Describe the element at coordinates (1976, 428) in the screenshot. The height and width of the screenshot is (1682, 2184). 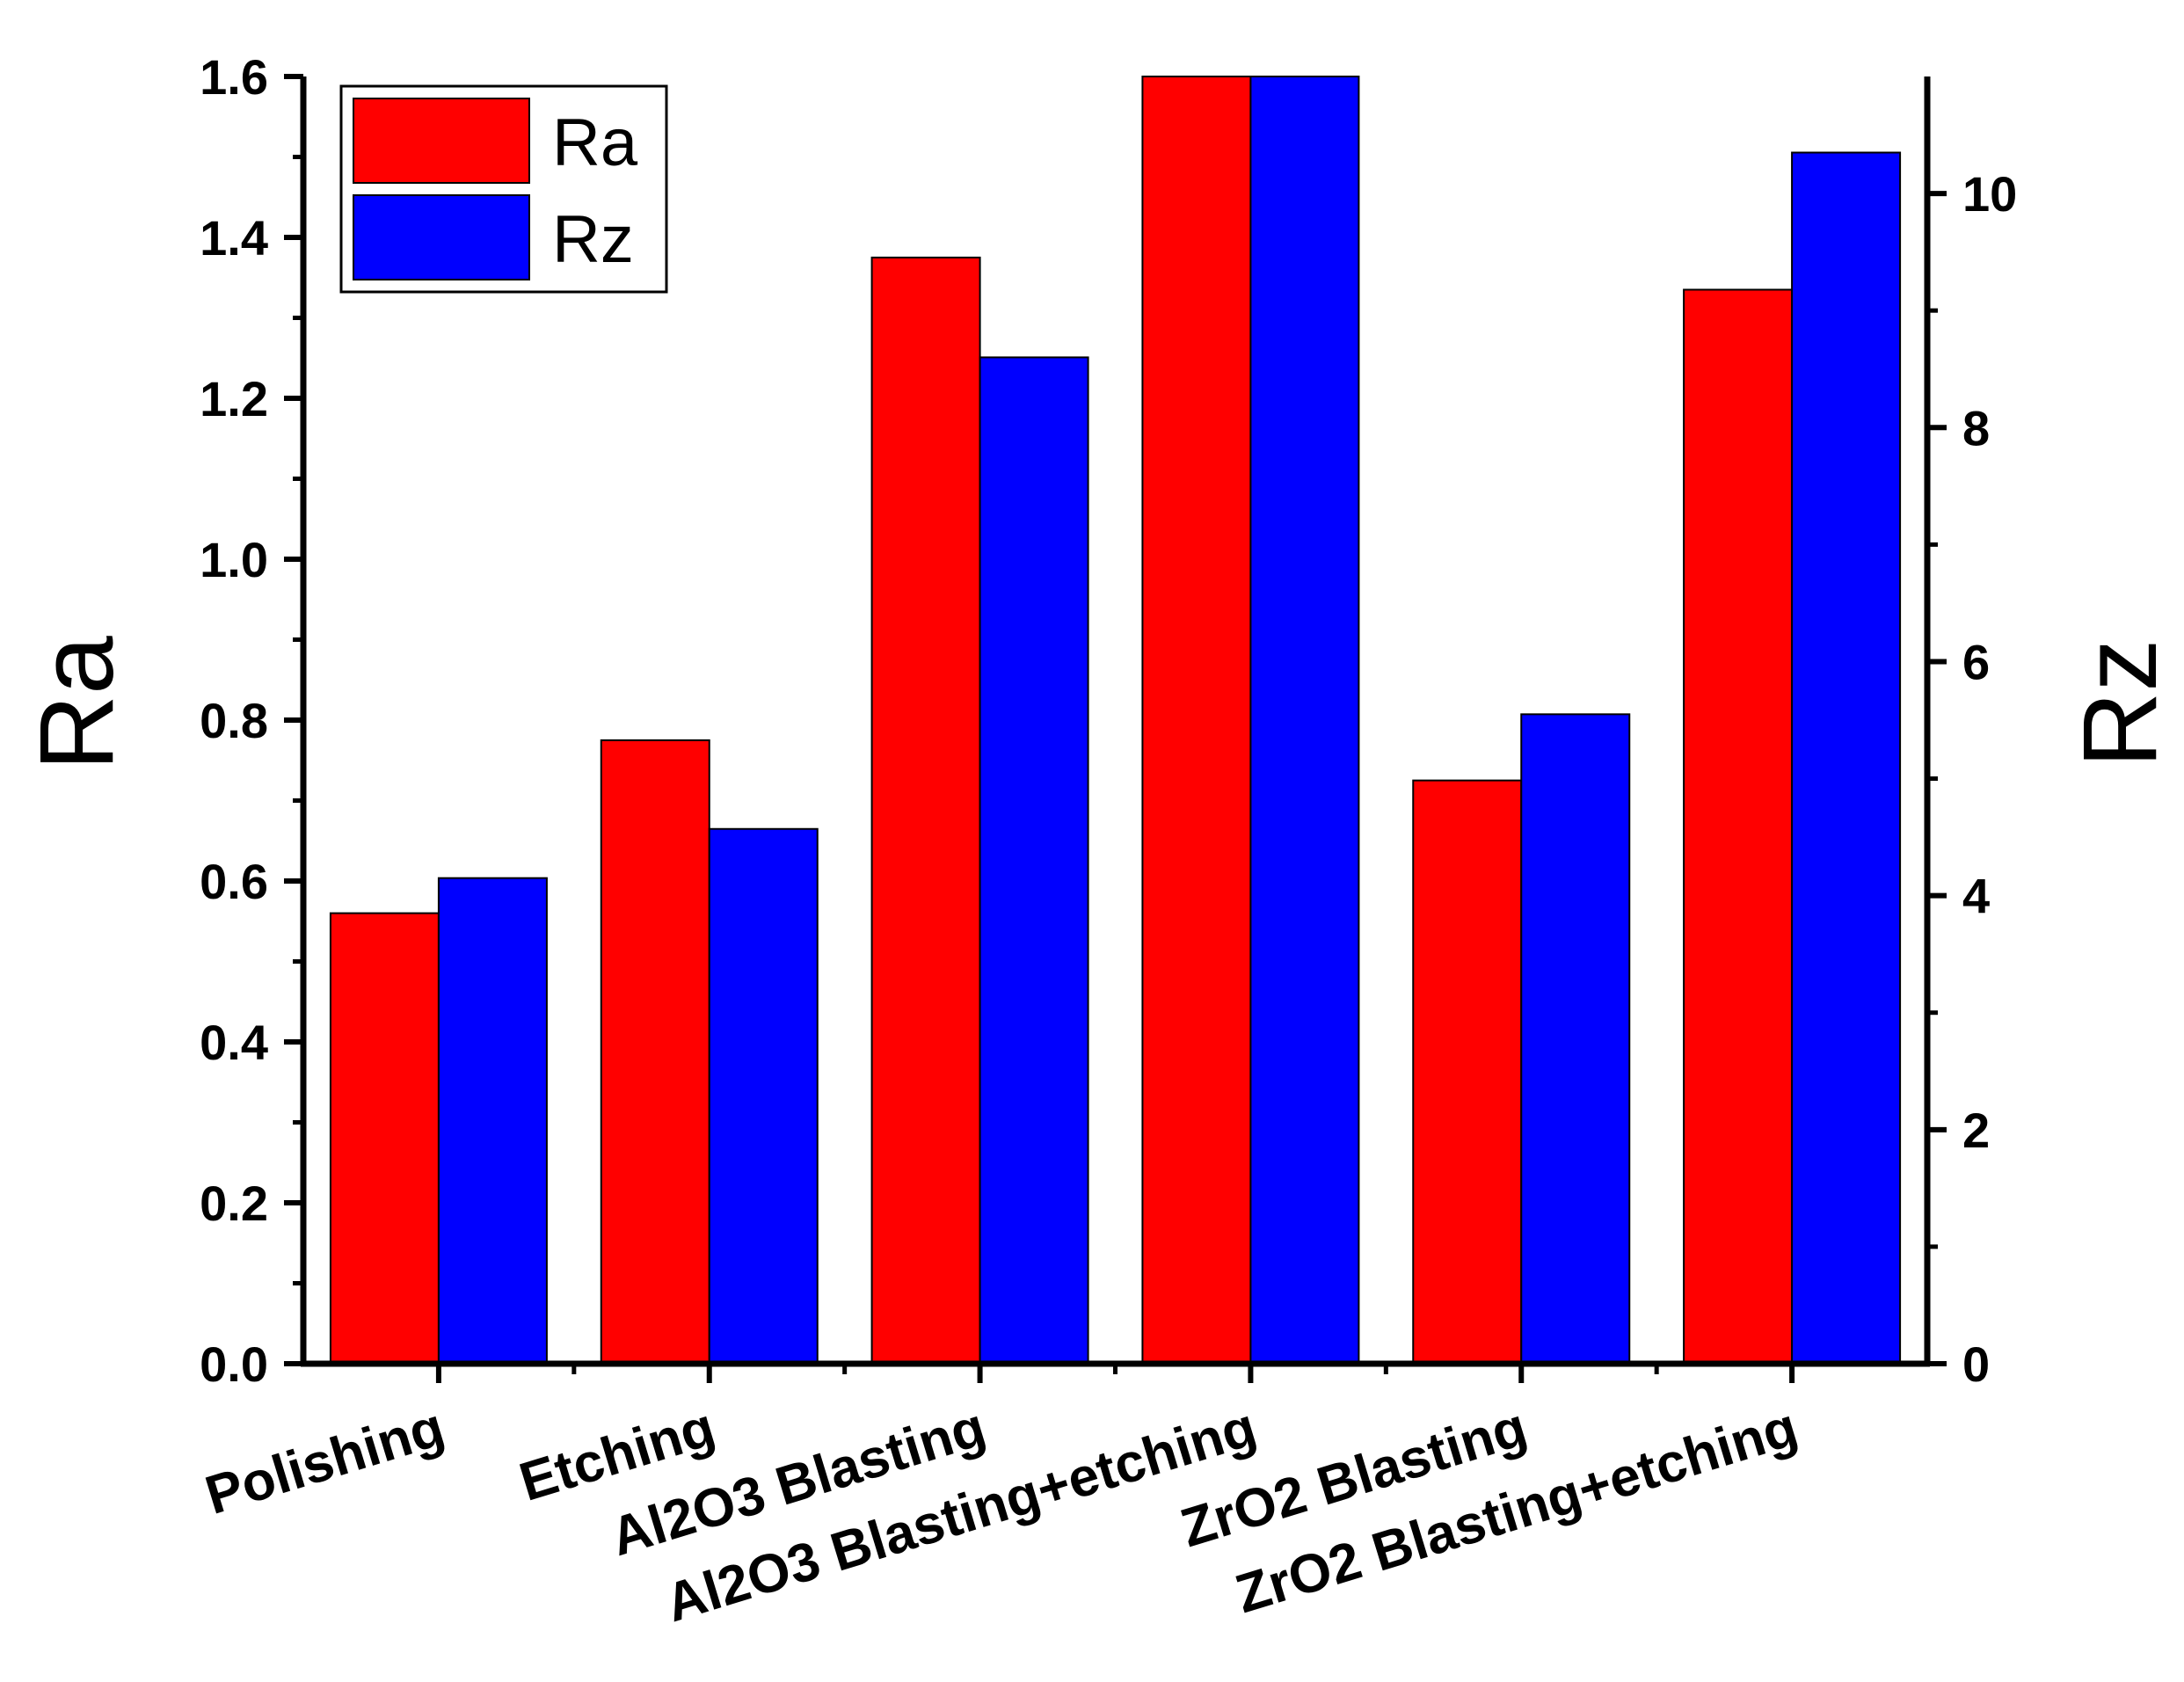
I see `right-tick-label: 8` at that location.